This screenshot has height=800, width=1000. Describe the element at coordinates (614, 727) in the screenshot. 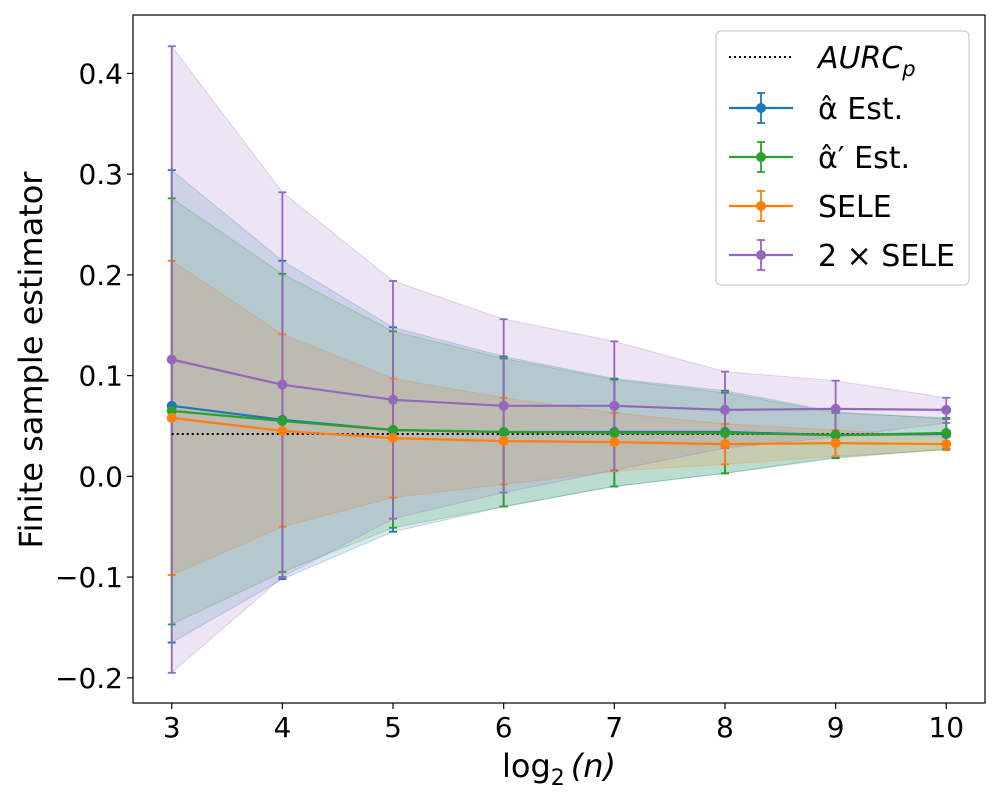

I see `x-tick-label-7: 7` at that location.